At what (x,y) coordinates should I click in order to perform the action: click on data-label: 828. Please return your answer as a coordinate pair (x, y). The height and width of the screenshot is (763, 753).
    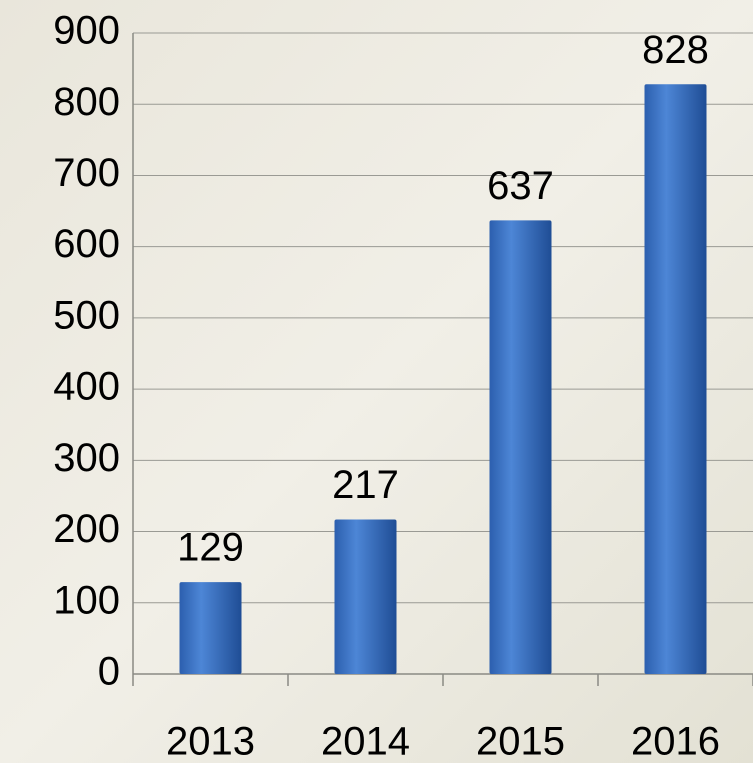
    Looking at the image, I should click on (675, 50).